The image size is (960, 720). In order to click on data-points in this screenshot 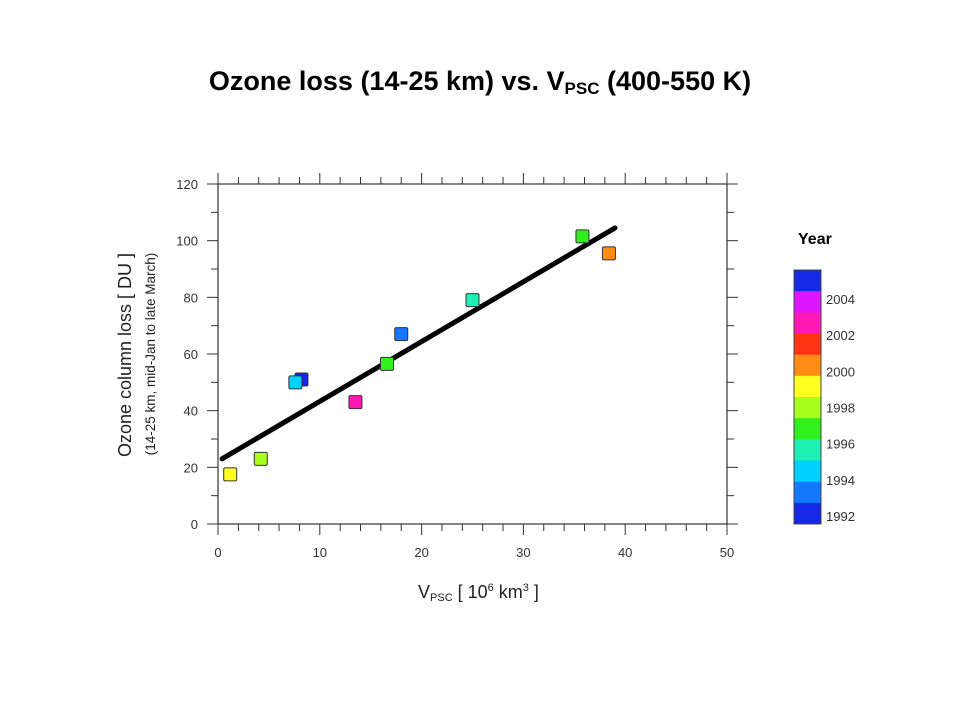, I will do `click(419, 355)`.